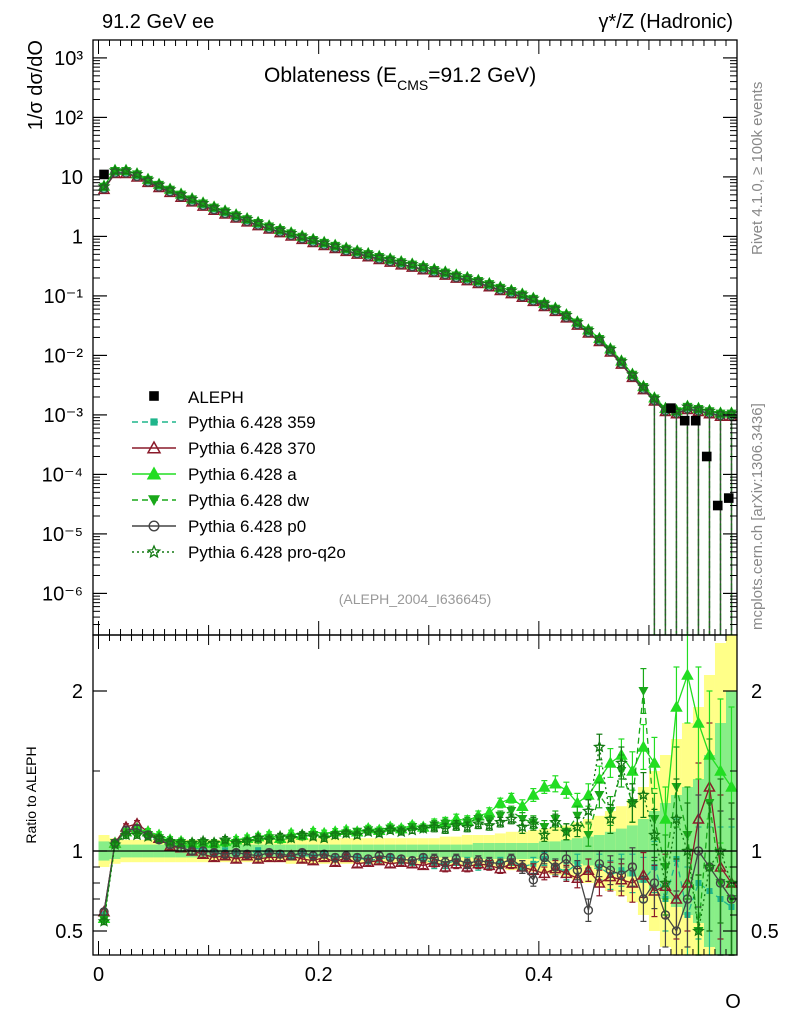 This screenshot has width=786, height=1024. Describe the element at coordinates (415, 599) in the screenshot. I see `analysis-tag: (ALEPH_2004_I636645)` at that location.